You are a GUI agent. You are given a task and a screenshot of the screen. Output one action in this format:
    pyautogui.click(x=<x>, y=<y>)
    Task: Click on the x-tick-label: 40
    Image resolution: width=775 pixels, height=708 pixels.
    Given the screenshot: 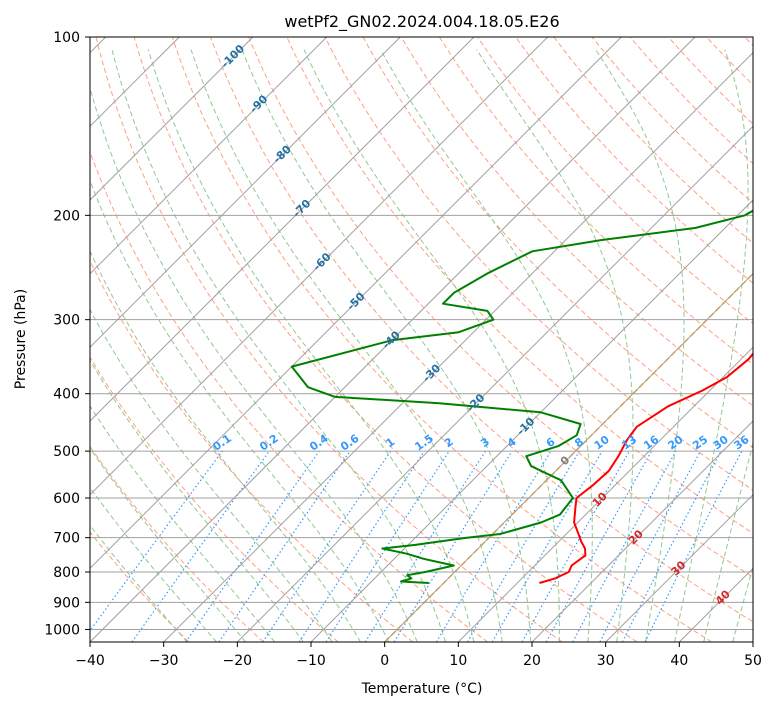 What is the action you would take?
    pyautogui.click(x=679, y=661)
    